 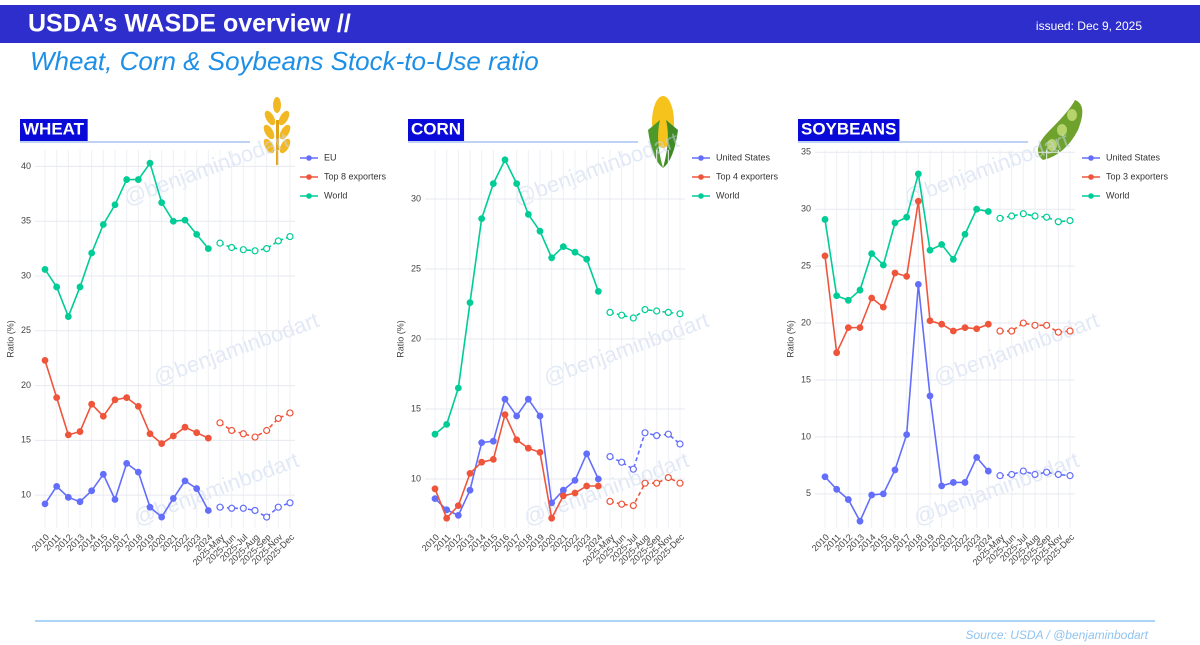 I want to click on y-tick-label: 10, so click(x=26, y=495).